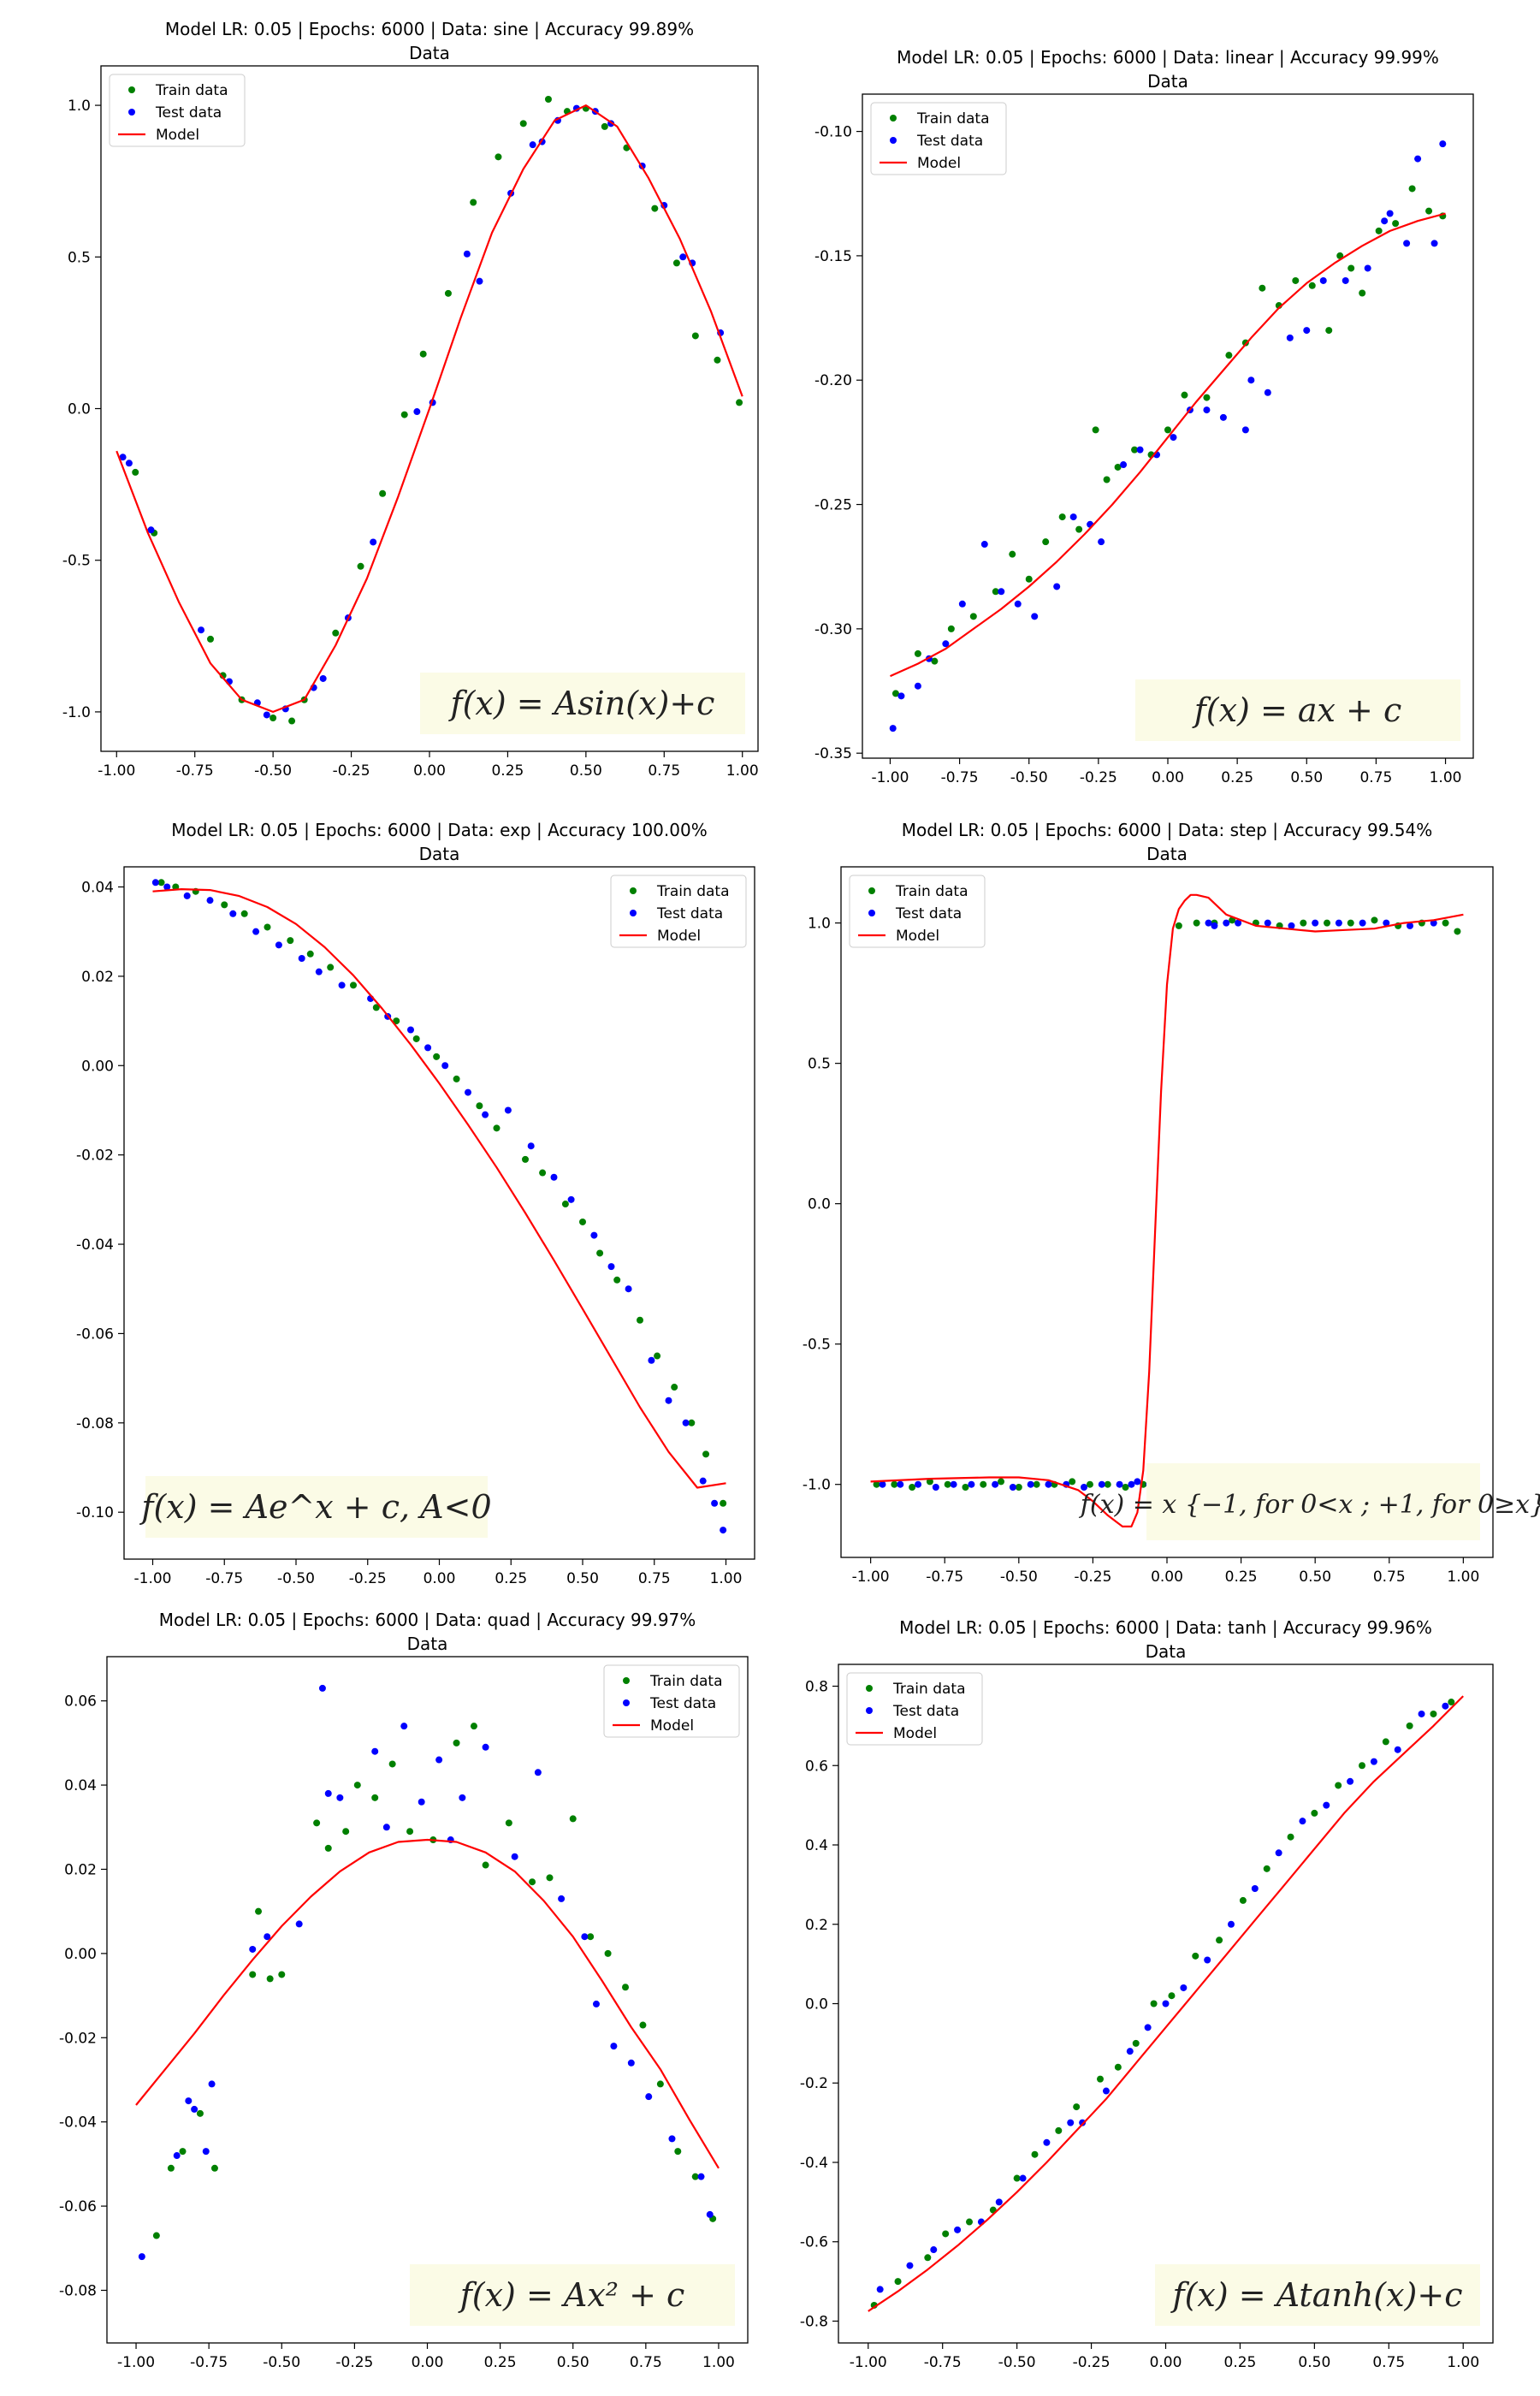  Describe the element at coordinates (573, 2362) in the screenshot. I see `x-tick-label: 0.50` at that location.